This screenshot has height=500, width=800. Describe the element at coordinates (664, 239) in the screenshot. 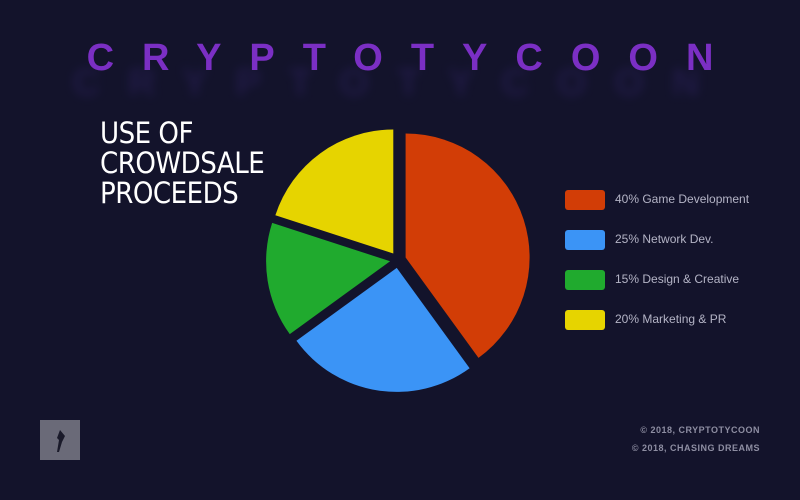

I see `legend-label: 25% Network Dev.` at that location.